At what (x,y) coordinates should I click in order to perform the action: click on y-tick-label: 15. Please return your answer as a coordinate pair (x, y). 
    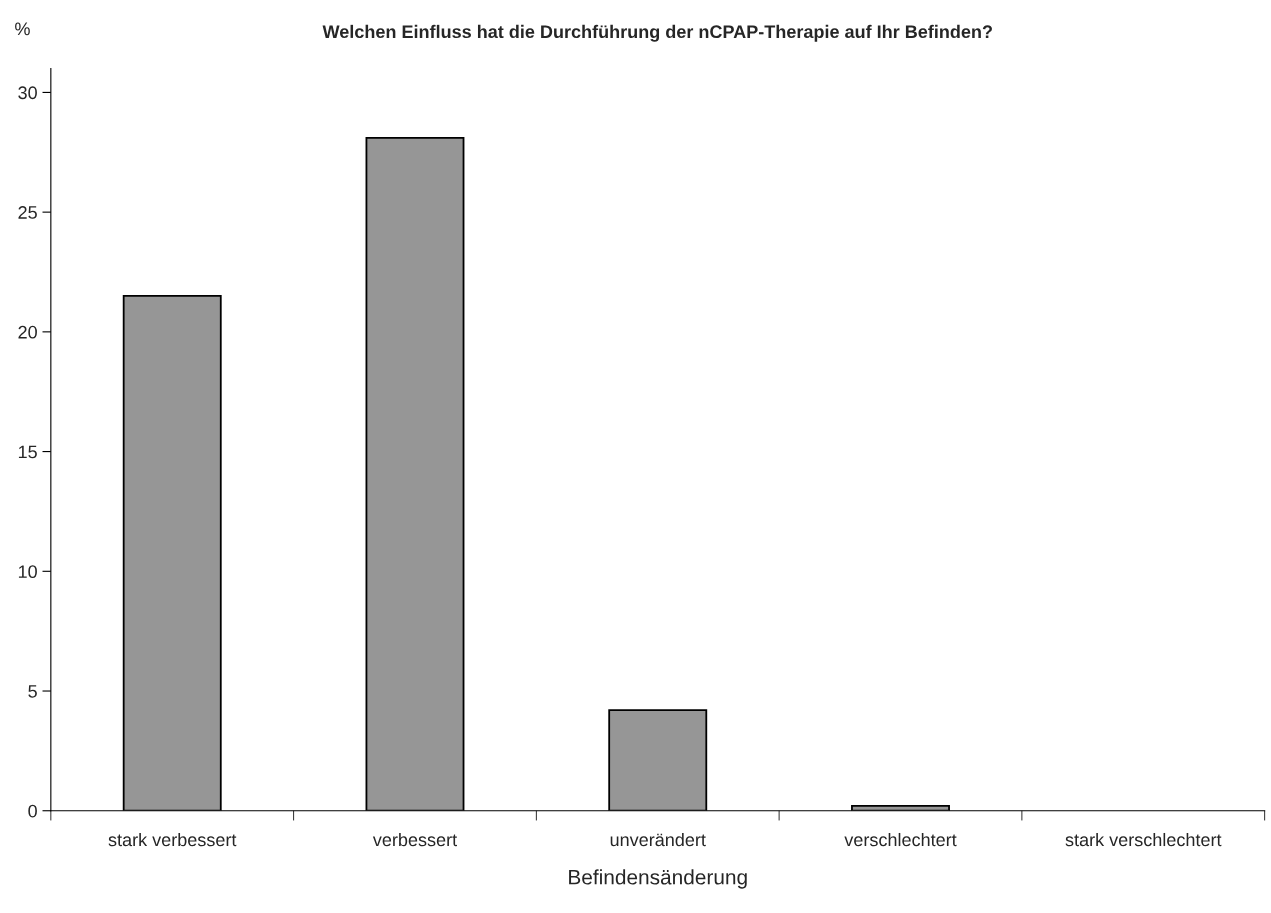
    Looking at the image, I should click on (27, 452).